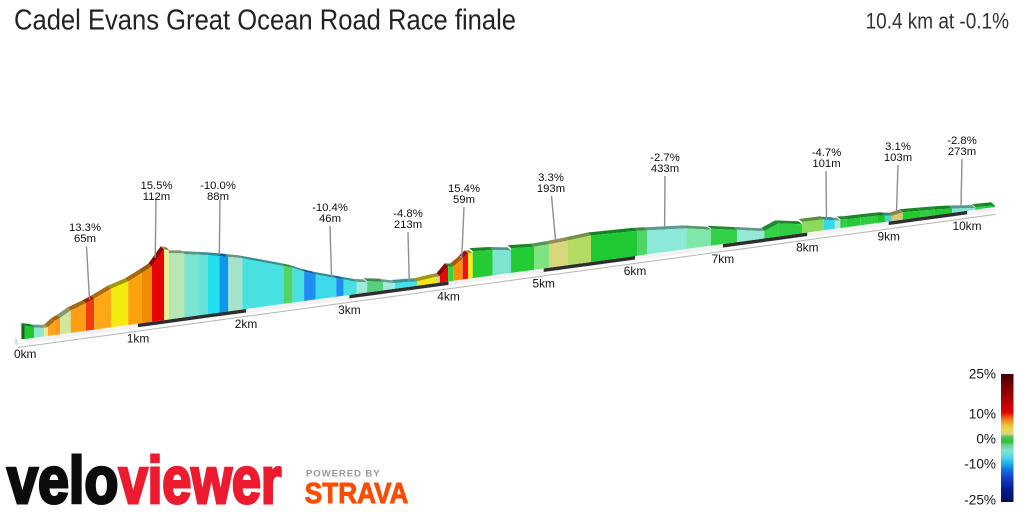  What do you see at coordinates (898, 158) in the screenshot?
I see `svg-text: 103m` at bounding box center [898, 158].